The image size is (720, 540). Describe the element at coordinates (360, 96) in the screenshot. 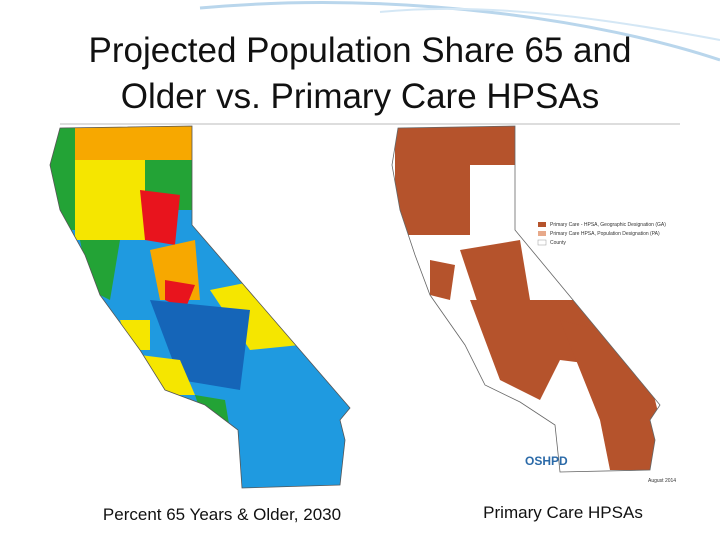

I see `title-line: Older vs. Primary Care HPSAs` at that location.